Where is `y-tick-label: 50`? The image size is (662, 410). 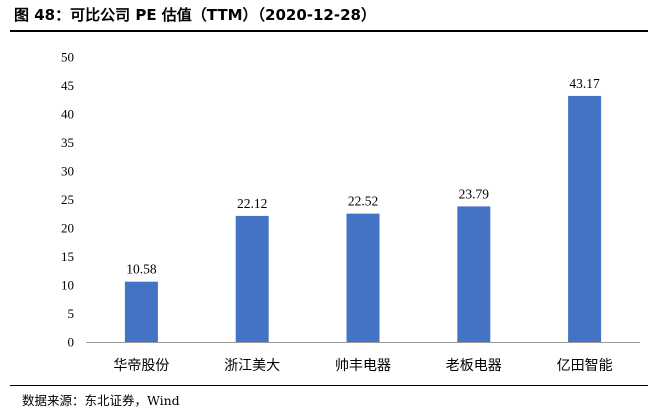 y-tick-label: 50 is located at coordinates (67, 57).